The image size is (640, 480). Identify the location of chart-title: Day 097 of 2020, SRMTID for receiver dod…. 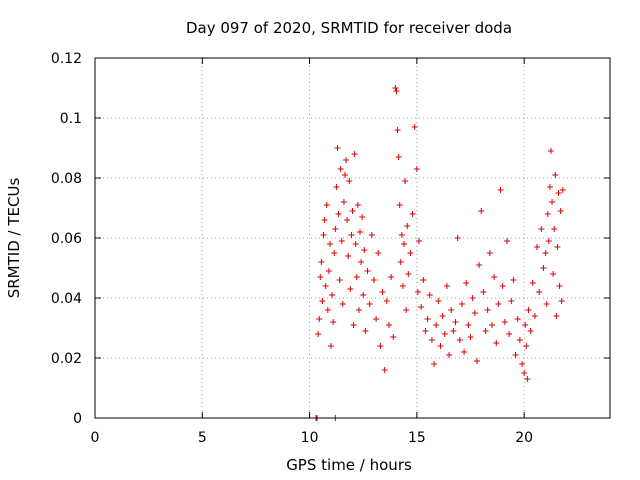
(349, 28).